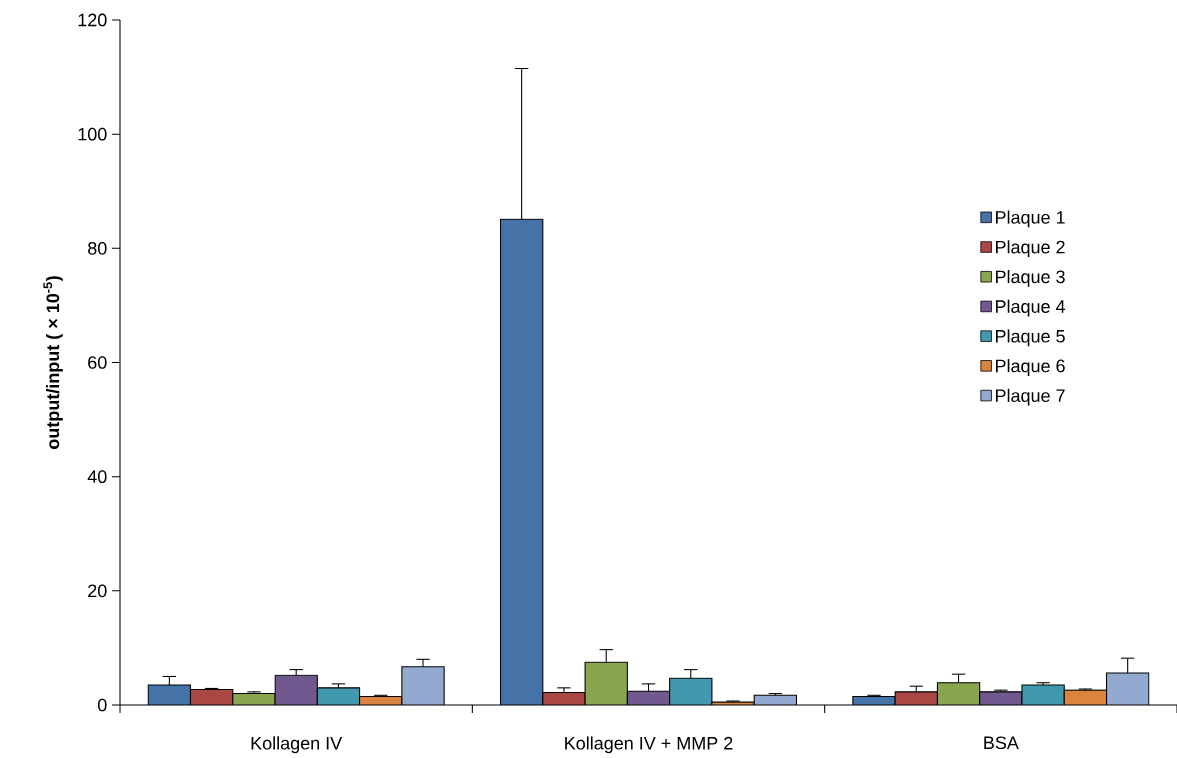 This screenshot has height=758, width=1177. What do you see at coordinates (1030, 219) in the screenshot?
I see `legend-label: Plaque 1` at bounding box center [1030, 219].